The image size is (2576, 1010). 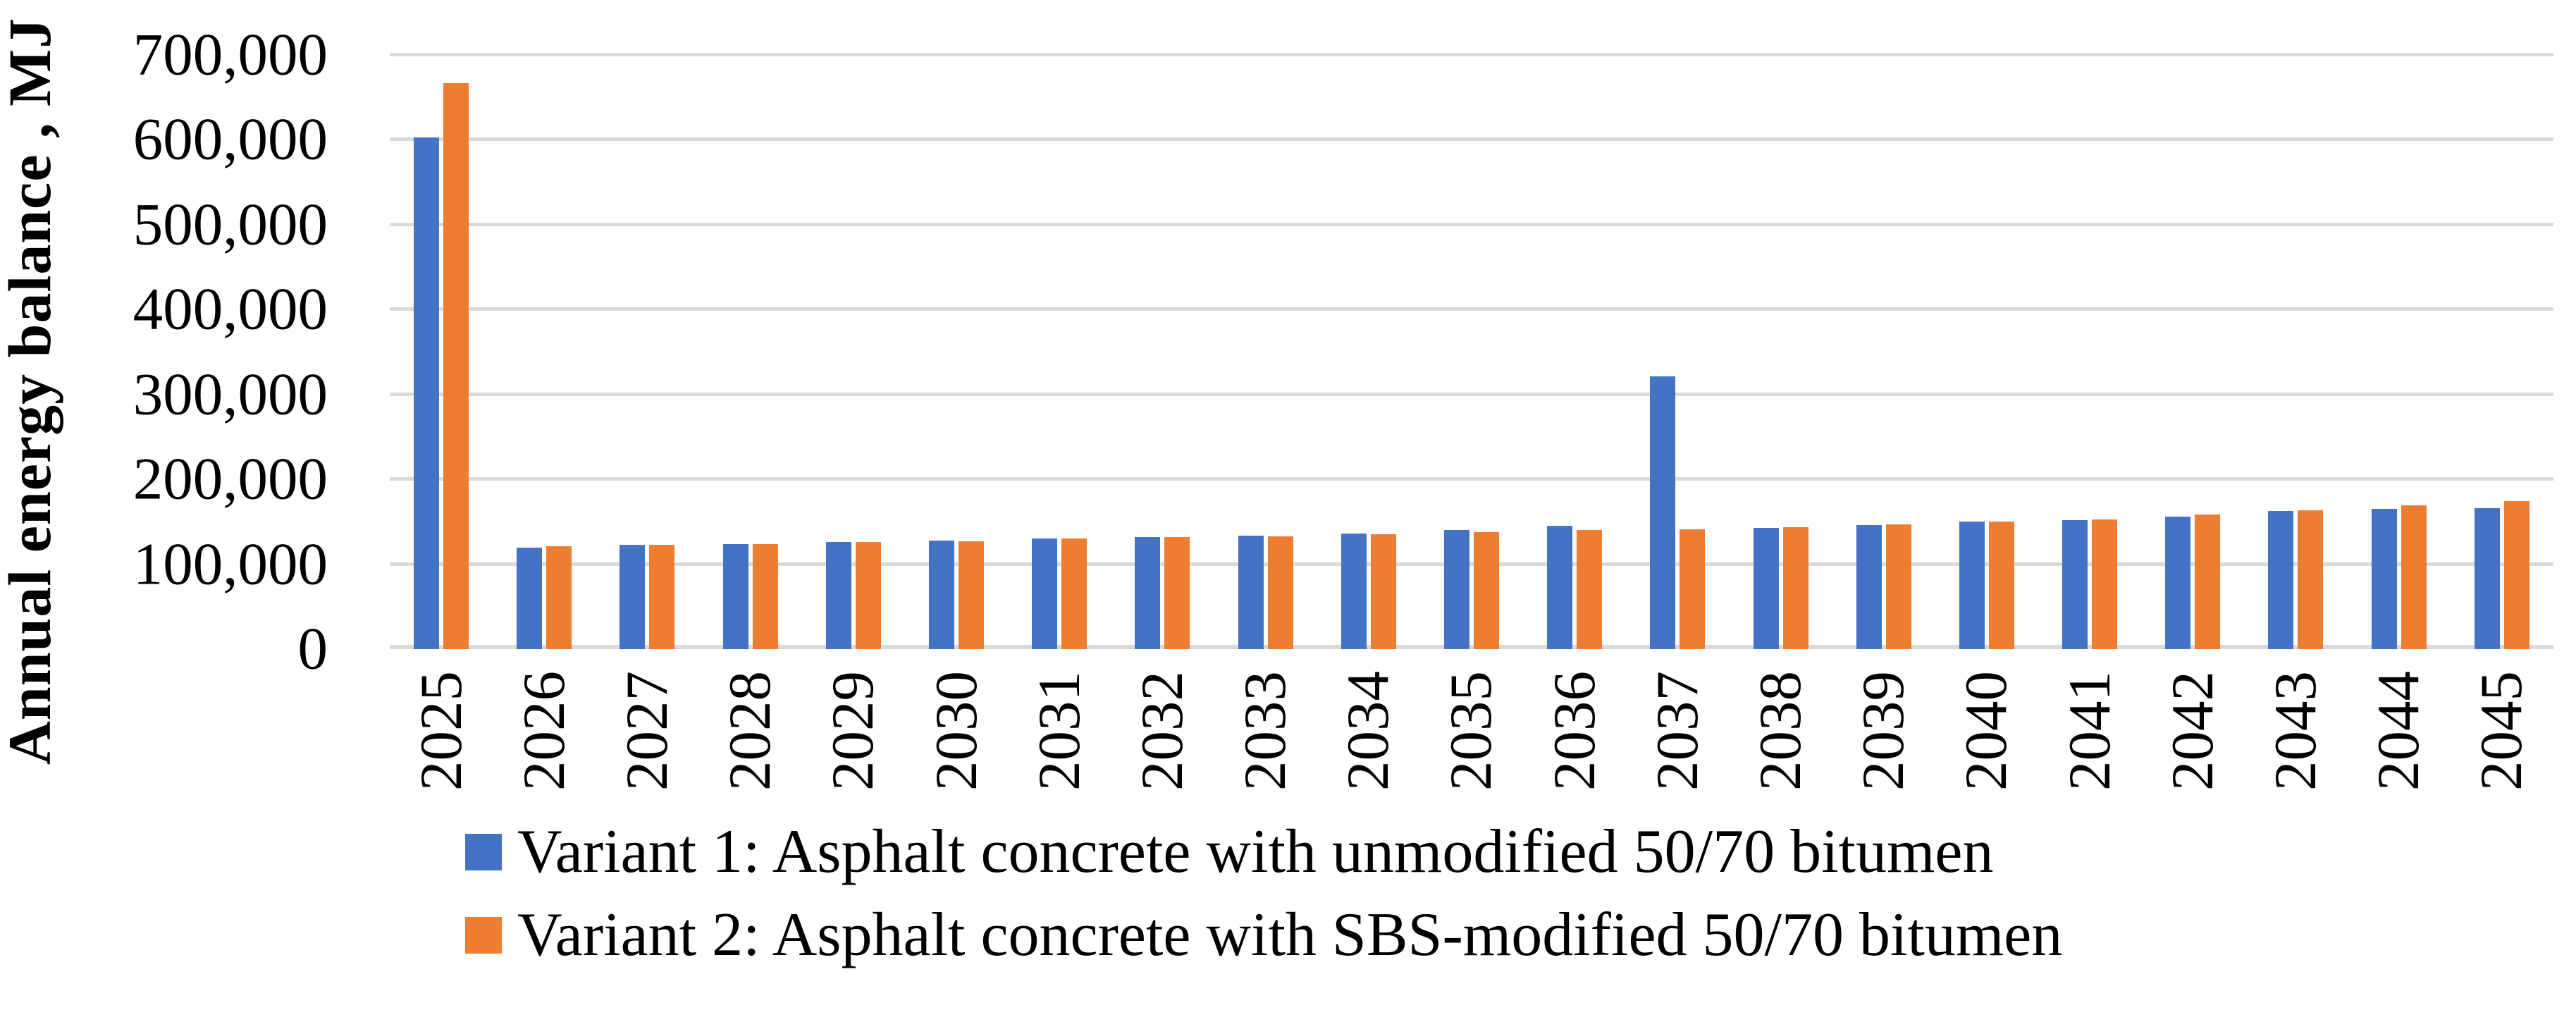 I want to click on bar-group-2025, so click(x=441, y=352).